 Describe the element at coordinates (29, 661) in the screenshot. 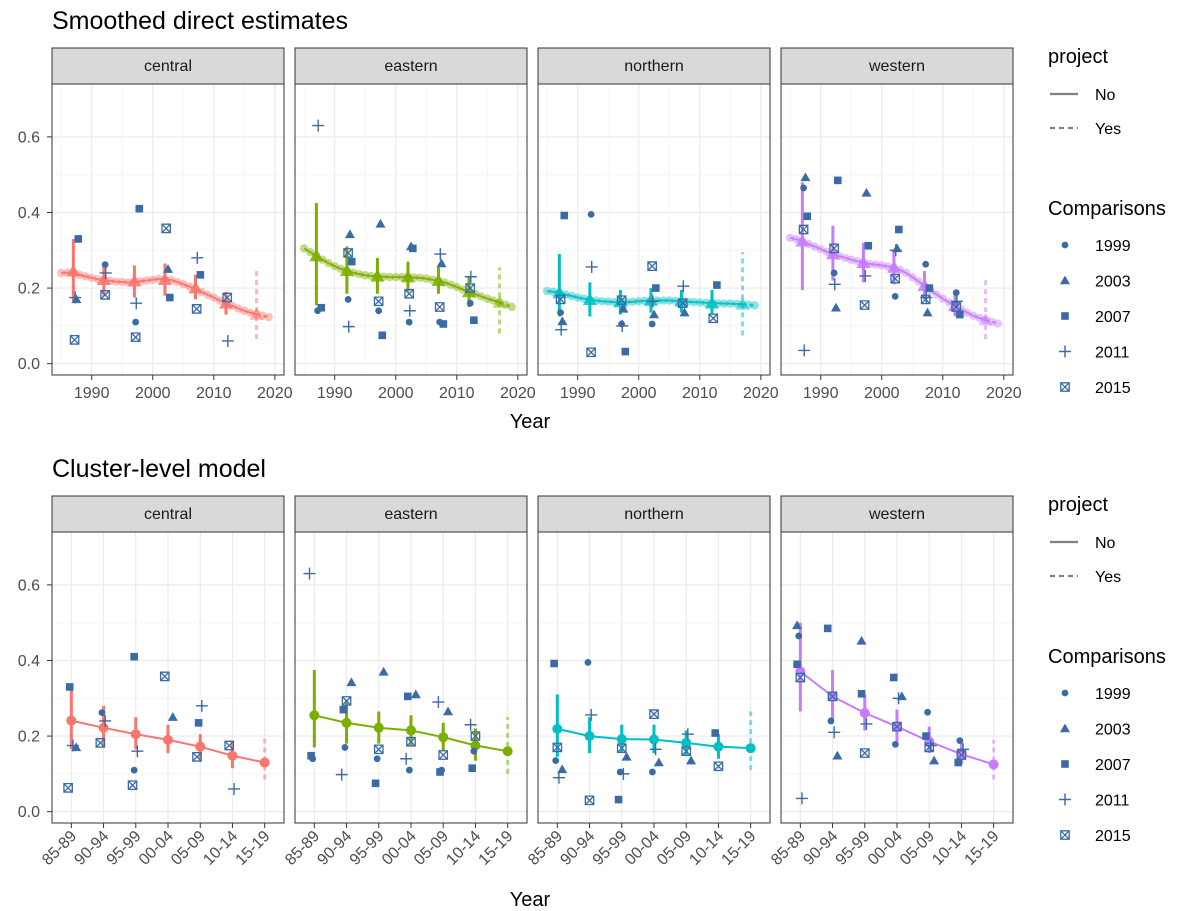

I see `y-tick-label: 0.4` at that location.